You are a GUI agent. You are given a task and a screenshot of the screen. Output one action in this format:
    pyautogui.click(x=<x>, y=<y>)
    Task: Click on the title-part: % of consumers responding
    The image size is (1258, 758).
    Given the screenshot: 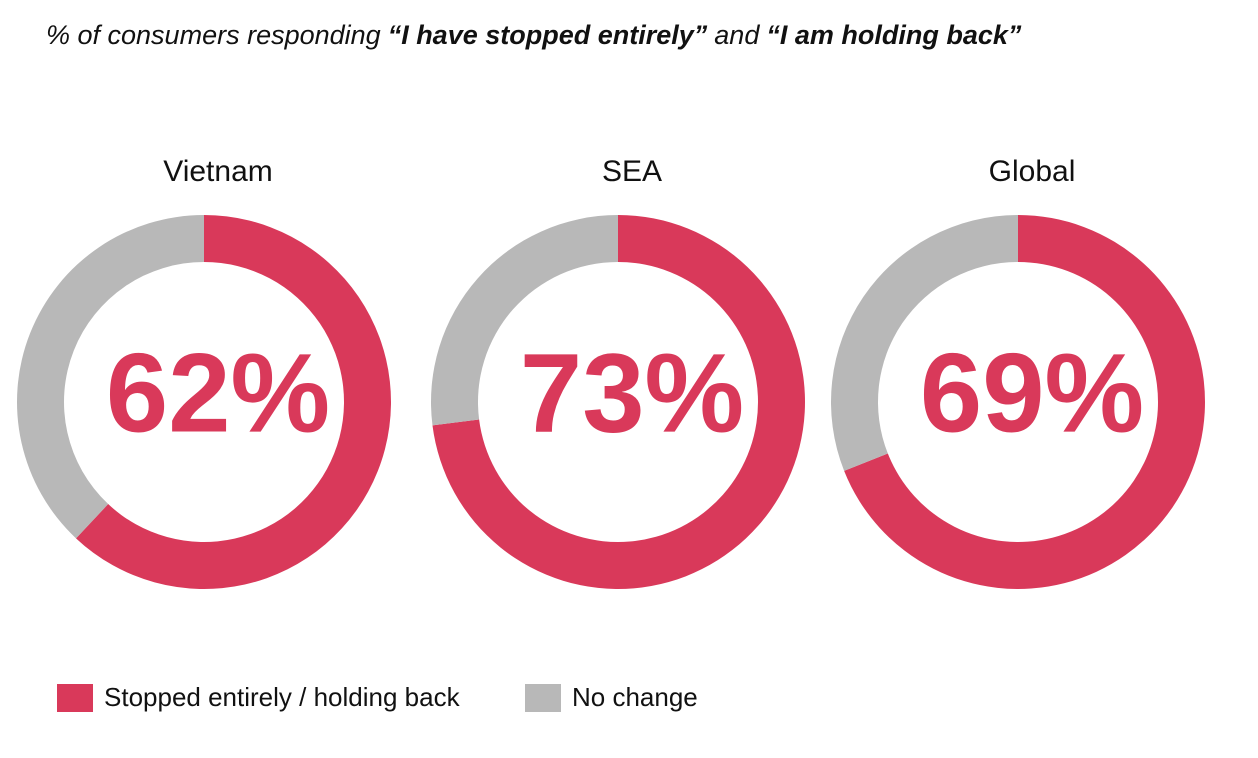 What is the action you would take?
    pyautogui.click(x=213, y=35)
    